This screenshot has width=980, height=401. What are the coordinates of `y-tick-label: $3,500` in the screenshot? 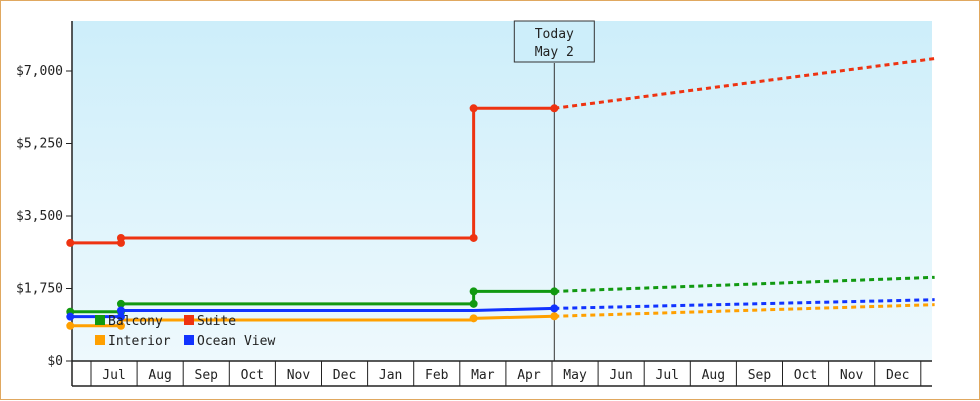 It's located at (39, 216).